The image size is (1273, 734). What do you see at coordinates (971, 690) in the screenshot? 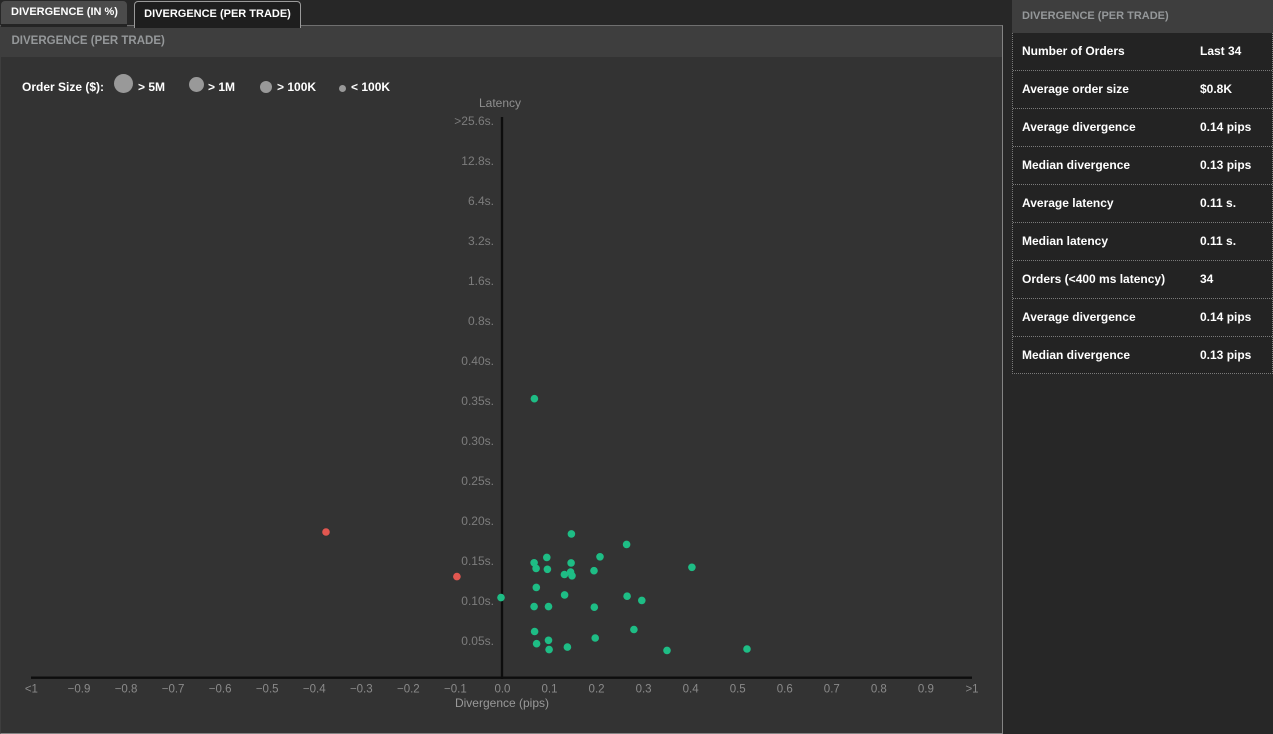
I see `svg-text: >1` at bounding box center [971, 690].